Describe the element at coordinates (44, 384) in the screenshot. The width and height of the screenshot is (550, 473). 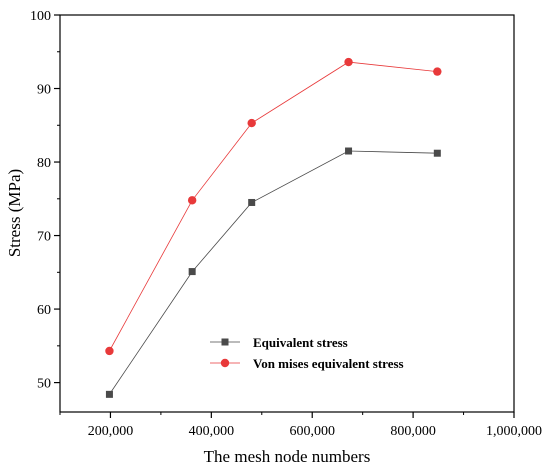
I see `y-tick-label: 50` at that location.